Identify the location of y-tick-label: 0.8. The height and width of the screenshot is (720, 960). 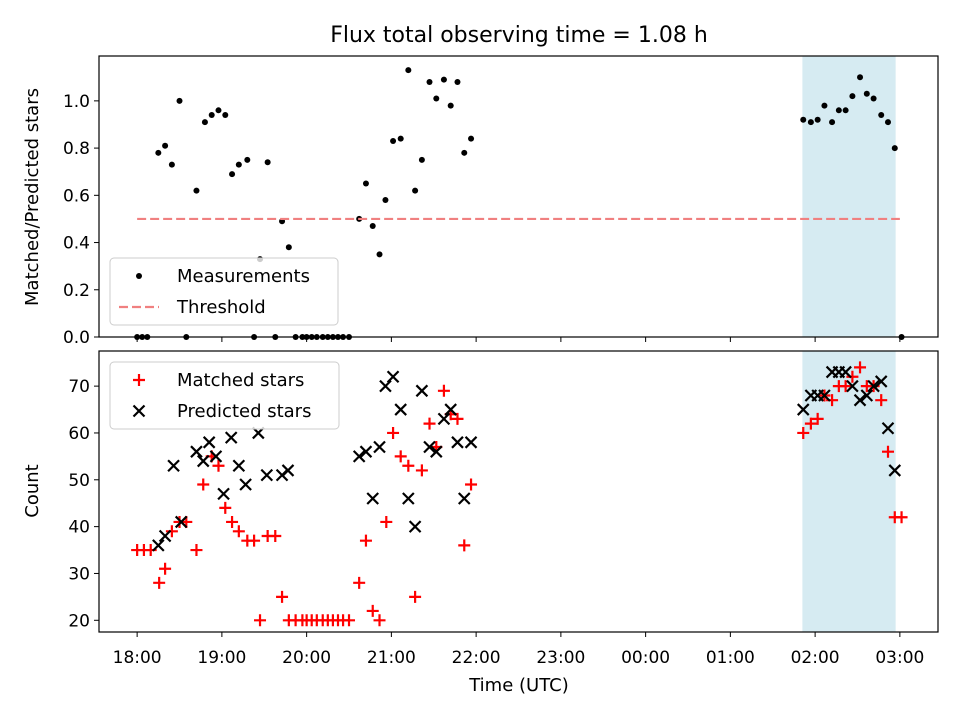
(76, 149).